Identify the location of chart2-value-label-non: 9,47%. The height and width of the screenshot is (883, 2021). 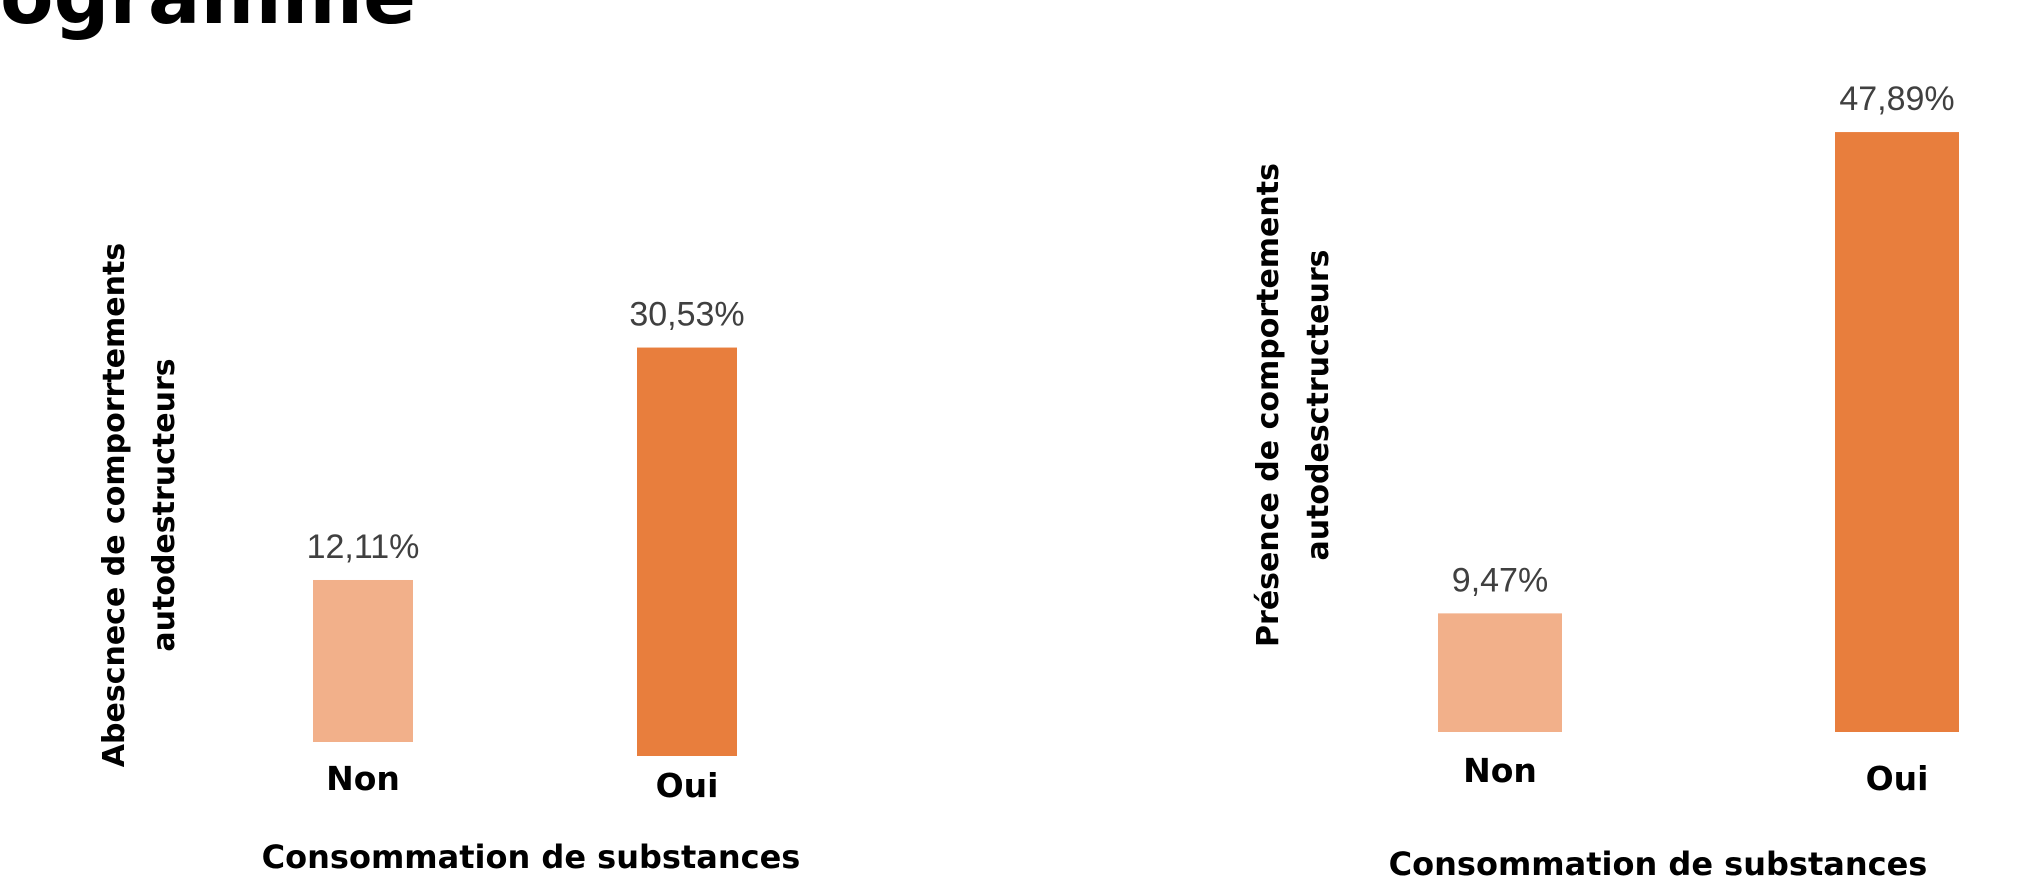
(1500, 580).